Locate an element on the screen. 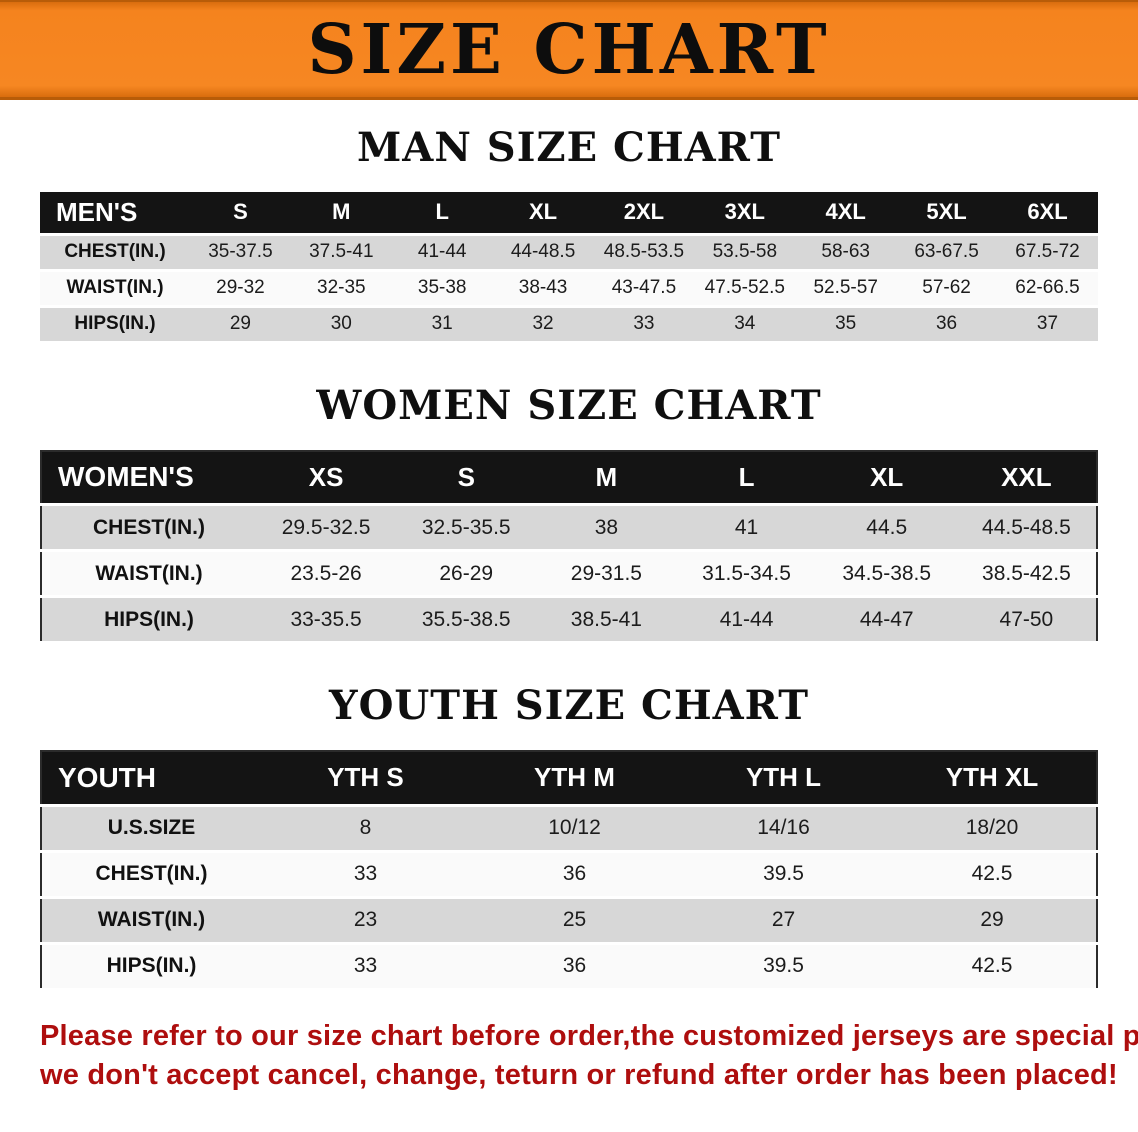 The width and height of the screenshot is (1138, 1132). cell: 31 is located at coordinates (442, 325).